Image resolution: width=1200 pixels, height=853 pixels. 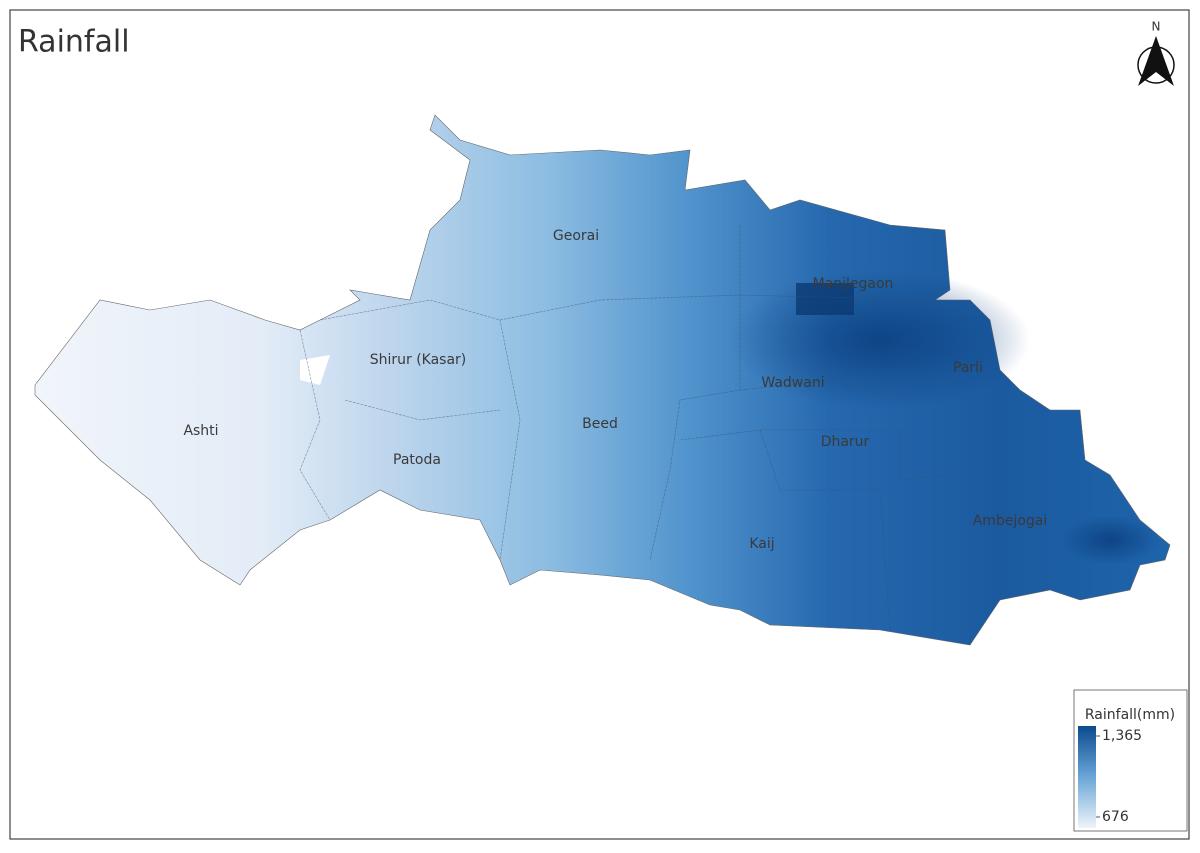 What do you see at coordinates (1115, 817) in the screenshot?
I see `legend-min-label: 676` at bounding box center [1115, 817].